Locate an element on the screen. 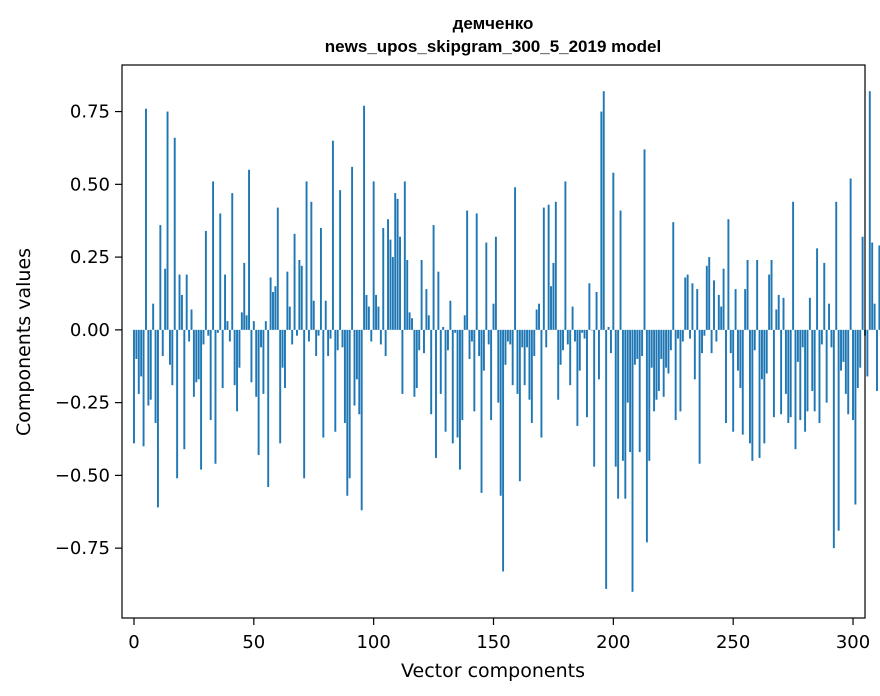 The width and height of the screenshot is (880, 696). y-tick-label: 0.75 is located at coordinates (90, 112).